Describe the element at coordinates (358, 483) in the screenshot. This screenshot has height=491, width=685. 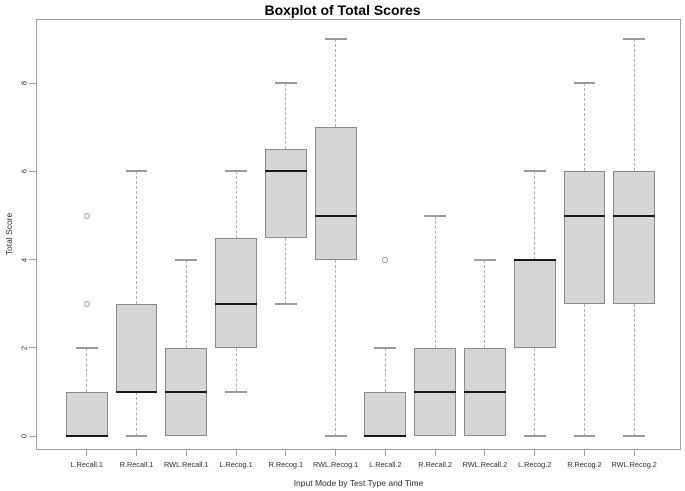
I see `x-axis-label: Input Mode by Test Type and Time` at that location.